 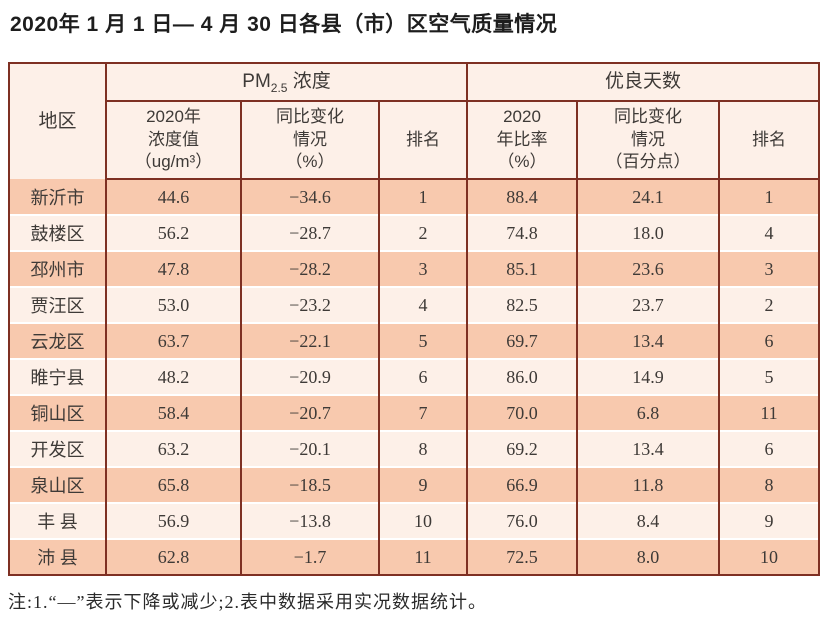 I want to click on pm-change-header: 同比变化 情况 （%）, so click(x=310, y=140).